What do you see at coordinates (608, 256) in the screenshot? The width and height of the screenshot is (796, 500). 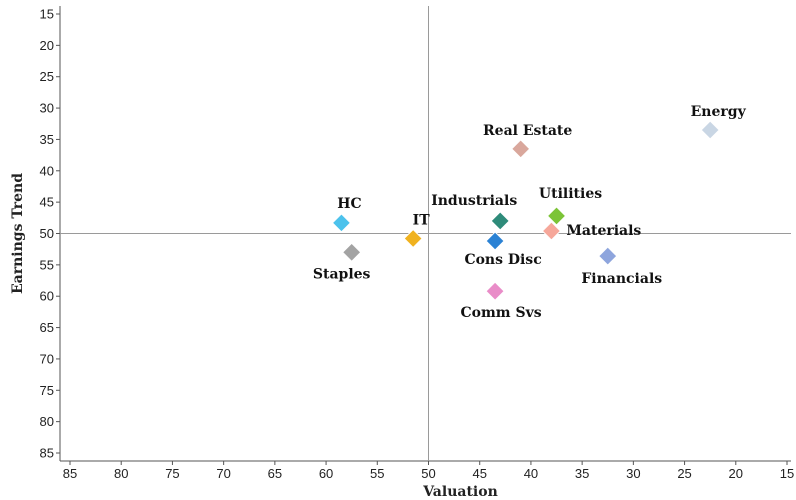 I see `point-marker-financials` at bounding box center [608, 256].